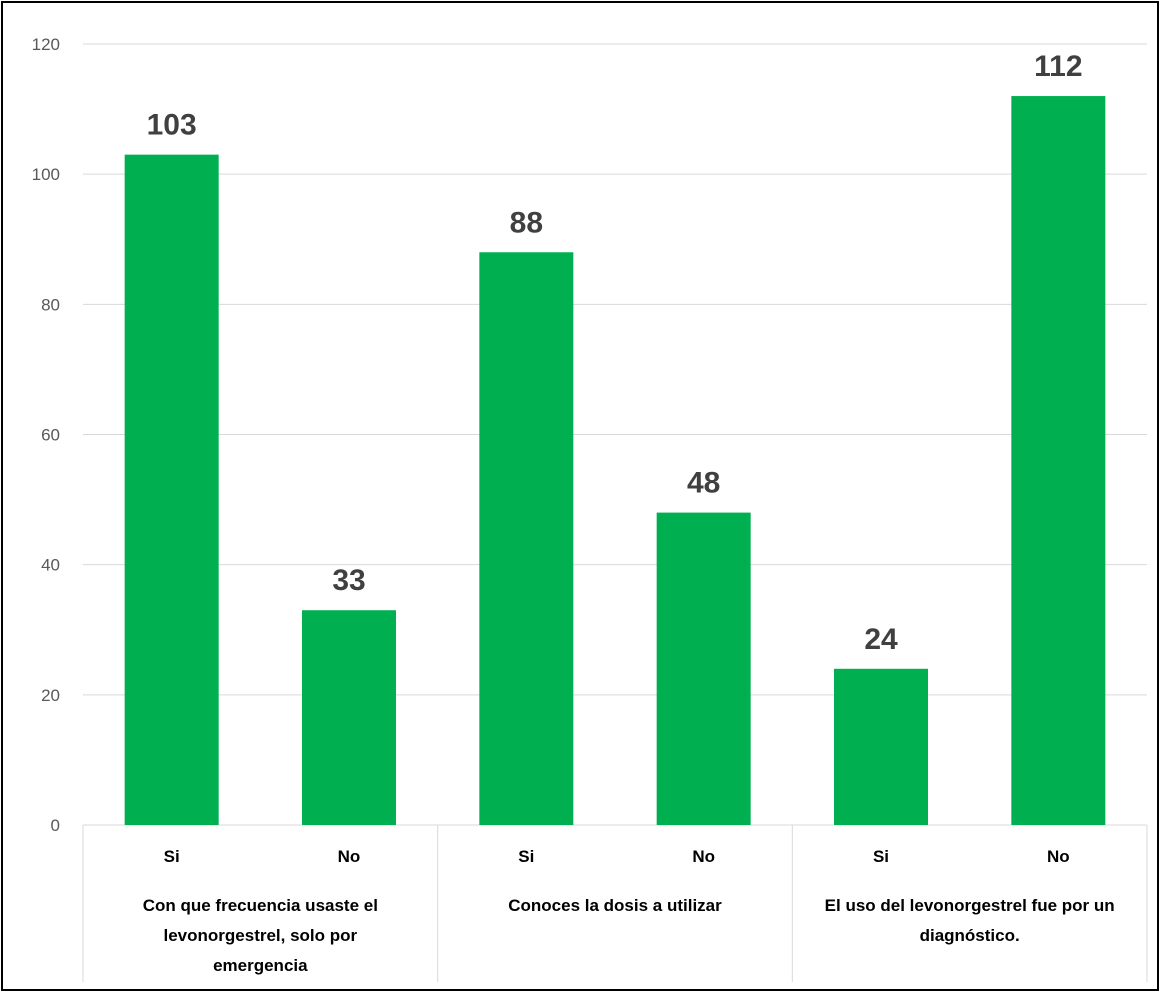 This screenshot has height=991, width=1162. I want to click on group-label: Con que frecuencia usaste el, so click(260, 905).